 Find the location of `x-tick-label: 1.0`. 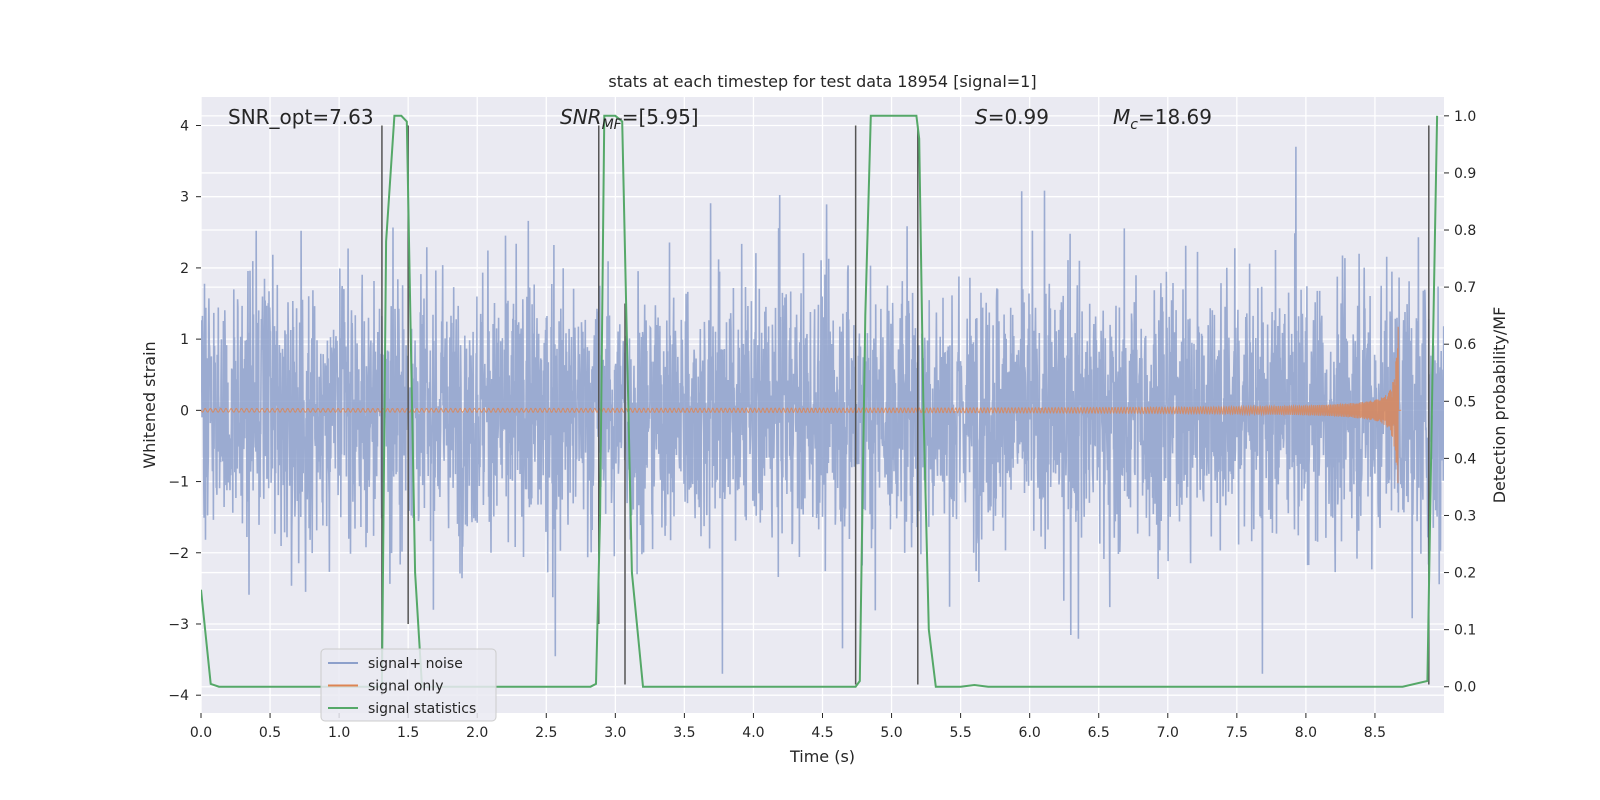

x-tick-label: 1.0 is located at coordinates (339, 733).